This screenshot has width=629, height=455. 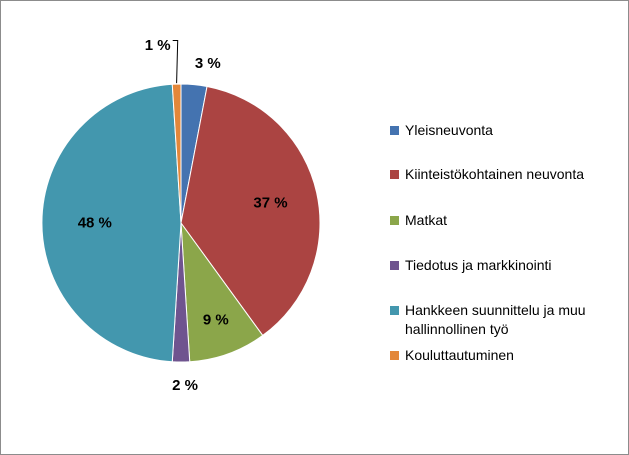 I want to click on legend-item: Matkat, so click(x=502, y=220).